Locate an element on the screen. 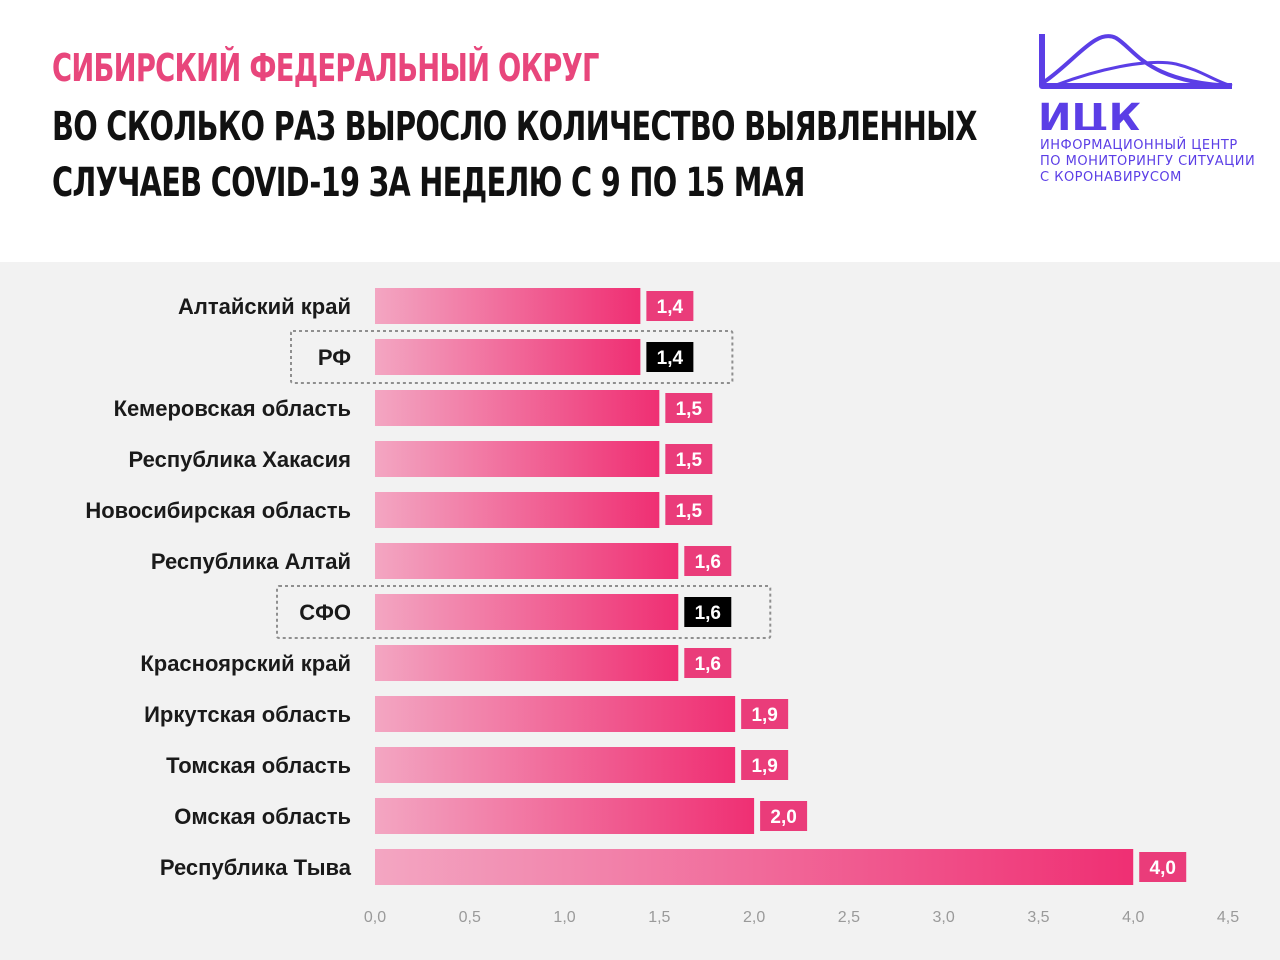  logo-text-line-2: ПО МОНИТОРИНГУ СИТУАЦИИ is located at coordinates (1148, 161).